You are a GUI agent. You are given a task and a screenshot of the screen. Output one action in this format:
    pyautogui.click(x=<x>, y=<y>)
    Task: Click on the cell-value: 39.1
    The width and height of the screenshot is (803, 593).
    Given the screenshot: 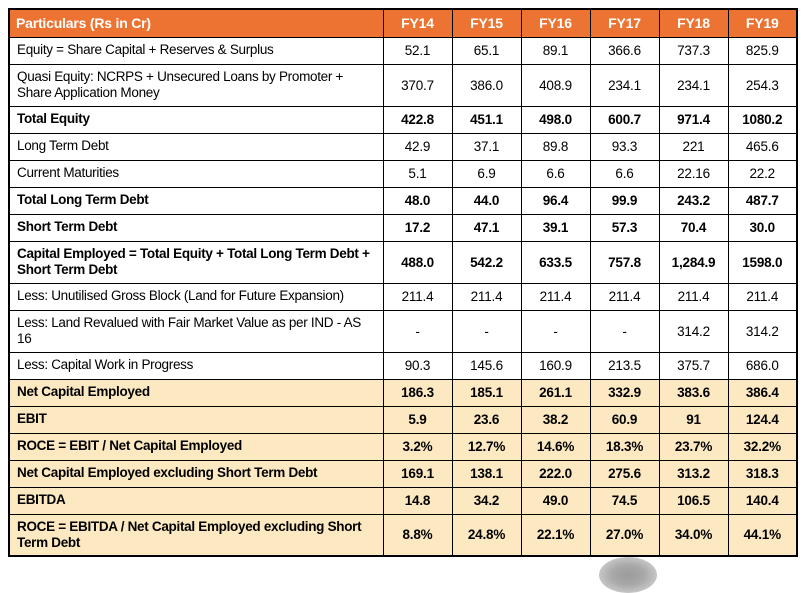 What is the action you would take?
    pyautogui.click(x=555, y=227)
    